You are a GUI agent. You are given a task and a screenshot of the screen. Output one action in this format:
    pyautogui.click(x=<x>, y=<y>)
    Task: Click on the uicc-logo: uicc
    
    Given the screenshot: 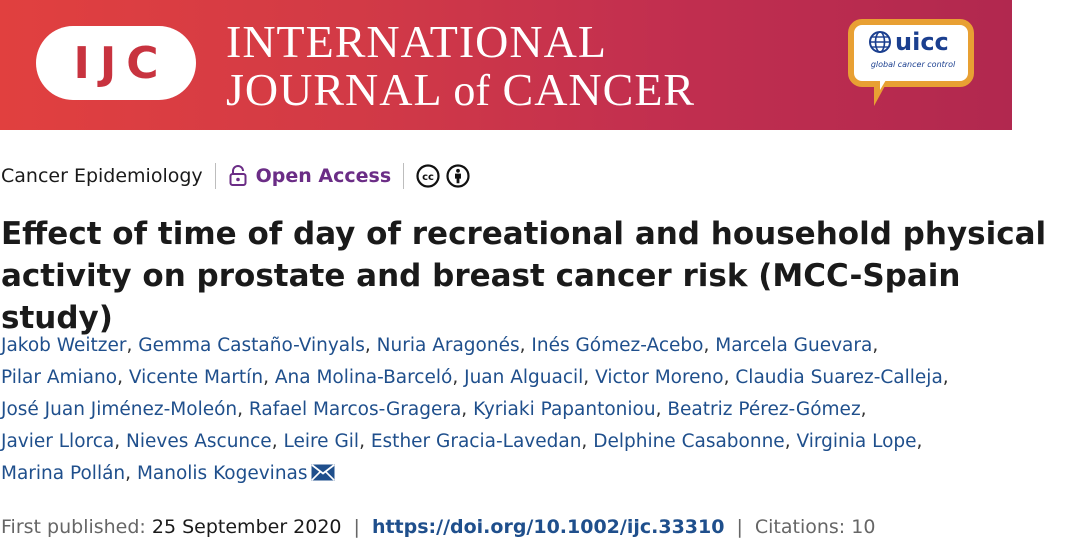 What is the action you would take?
    pyautogui.click(x=908, y=42)
    